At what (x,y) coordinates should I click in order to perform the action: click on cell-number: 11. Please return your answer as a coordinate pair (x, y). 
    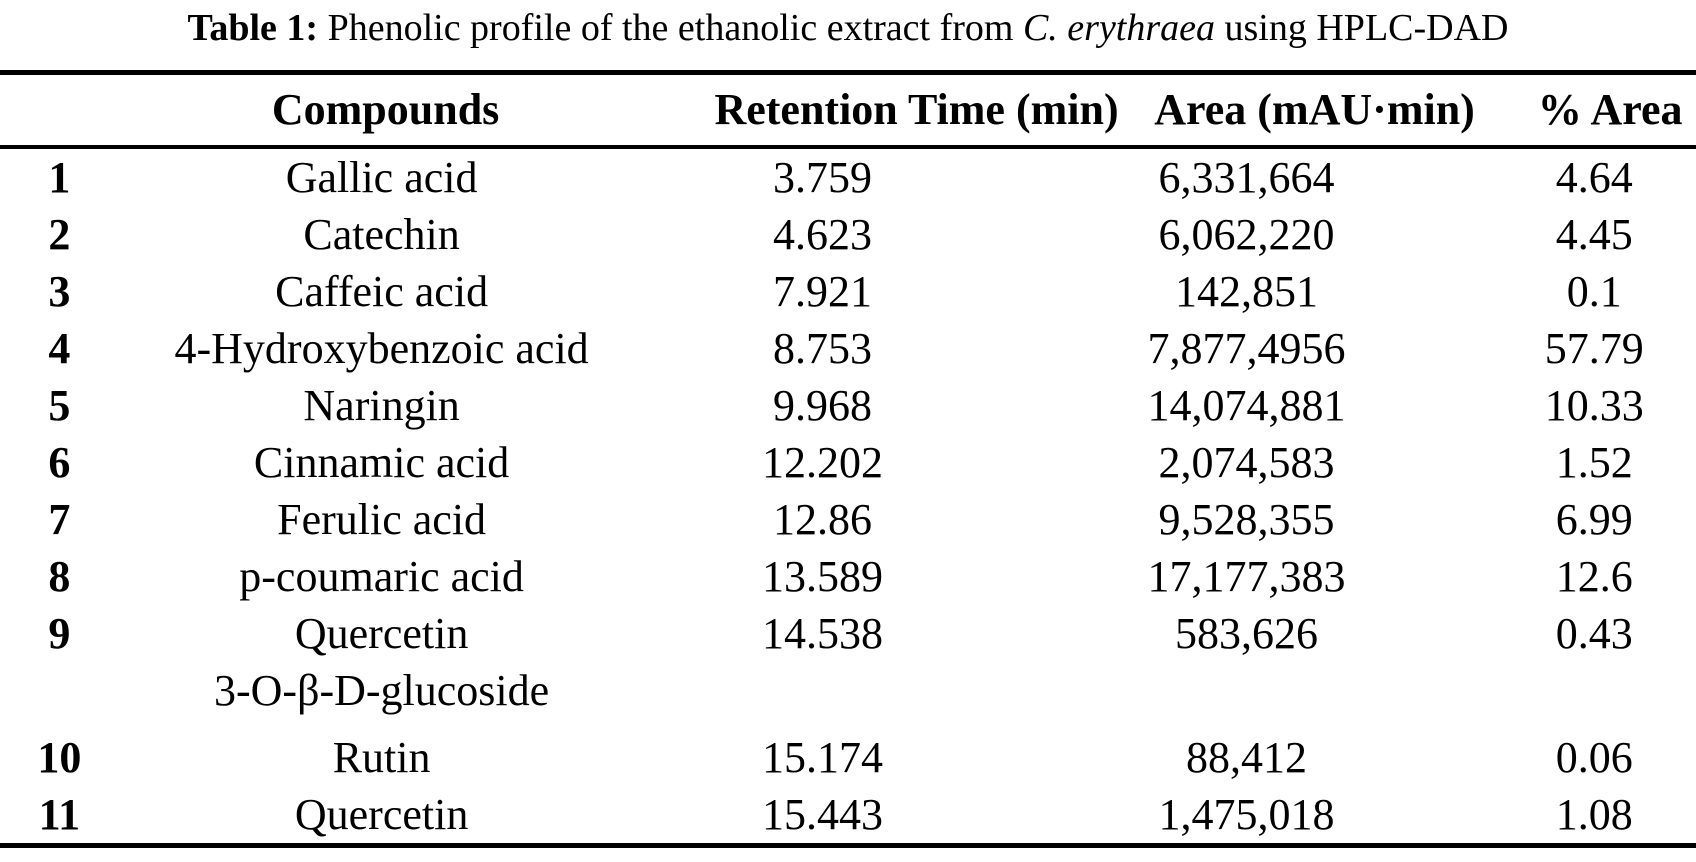
    Looking at the image, I should click on (59, 814).